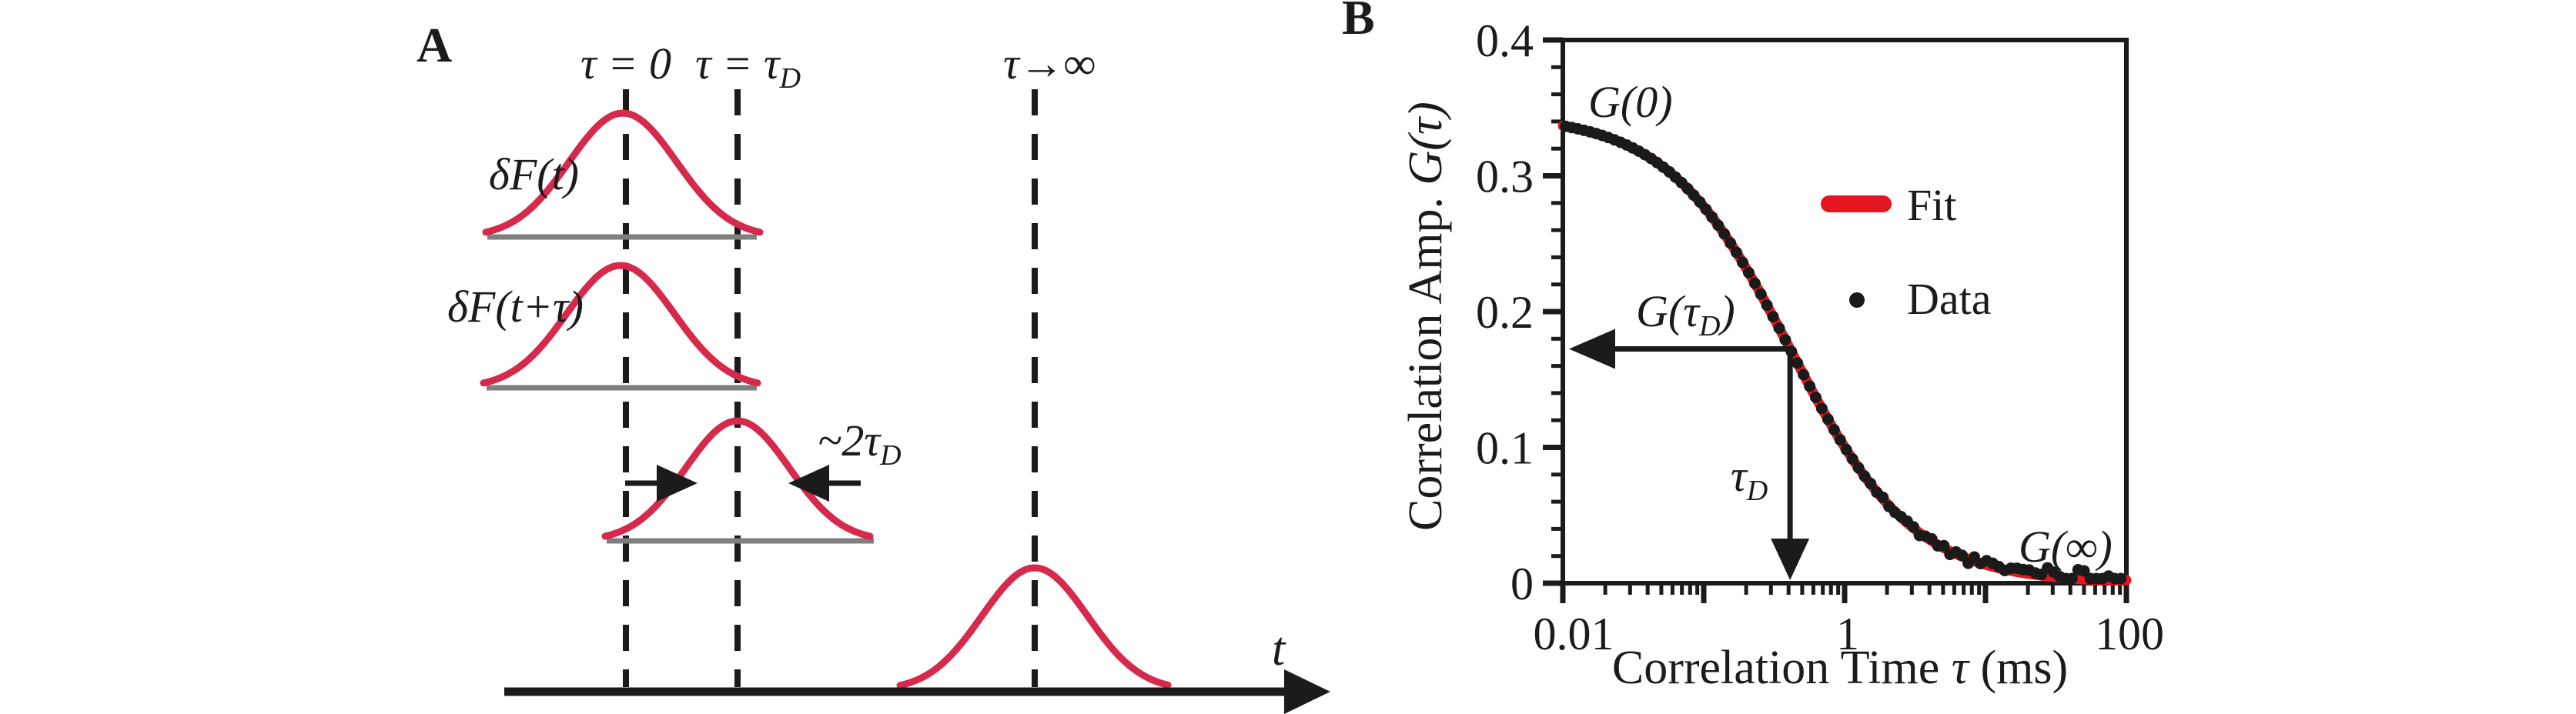  I want to click on panel-b-label: B, so click(1358, 22).